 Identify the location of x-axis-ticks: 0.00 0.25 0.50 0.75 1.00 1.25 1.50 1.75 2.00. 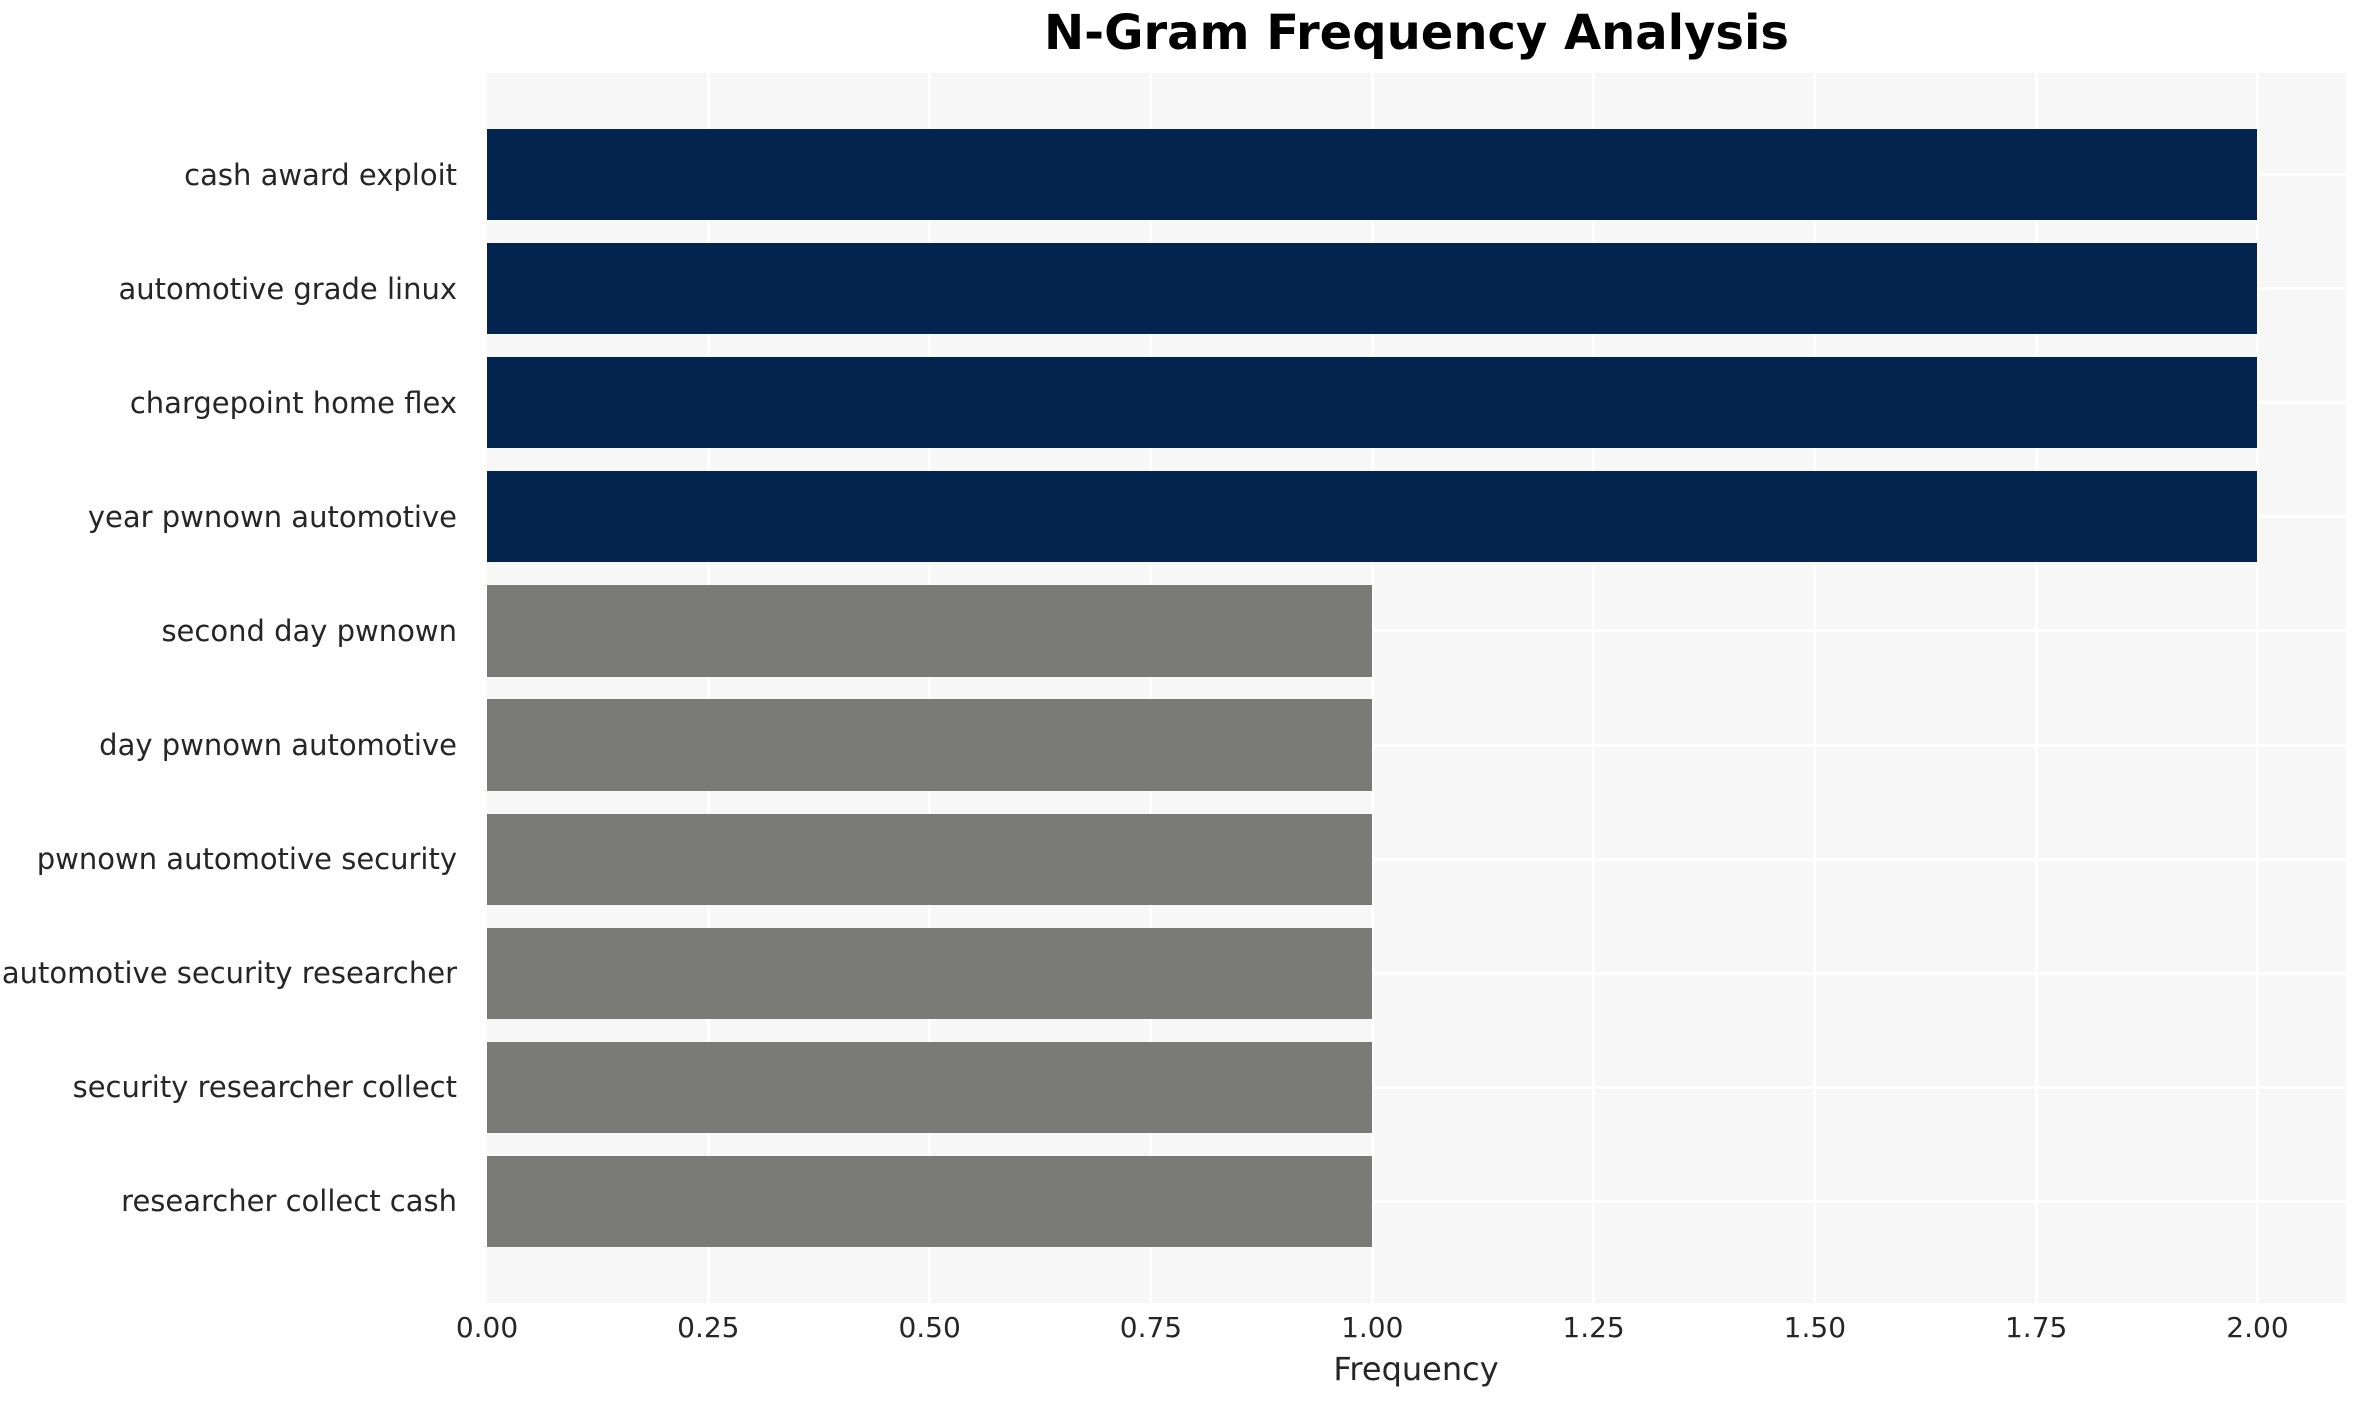
(1182, 1330).